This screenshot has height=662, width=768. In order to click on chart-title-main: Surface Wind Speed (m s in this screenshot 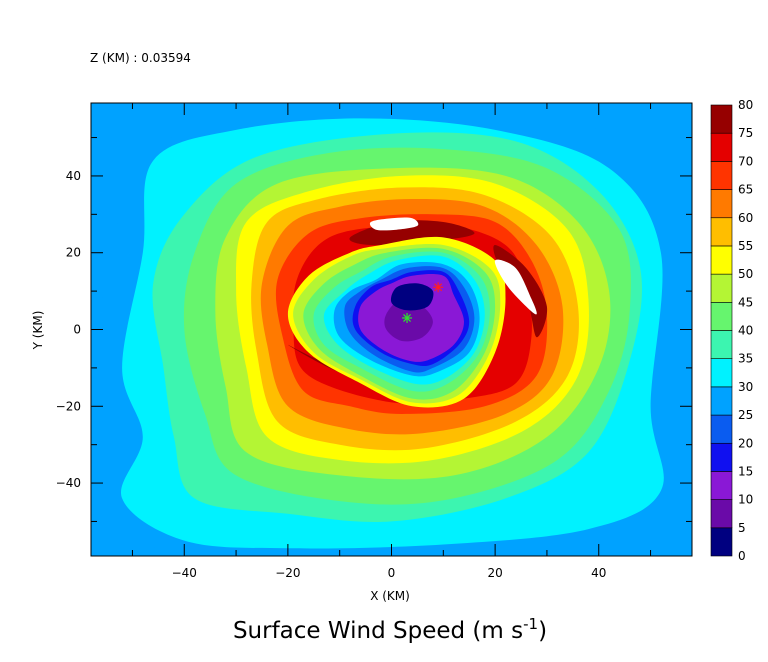, I will do `click(378, 631)`.